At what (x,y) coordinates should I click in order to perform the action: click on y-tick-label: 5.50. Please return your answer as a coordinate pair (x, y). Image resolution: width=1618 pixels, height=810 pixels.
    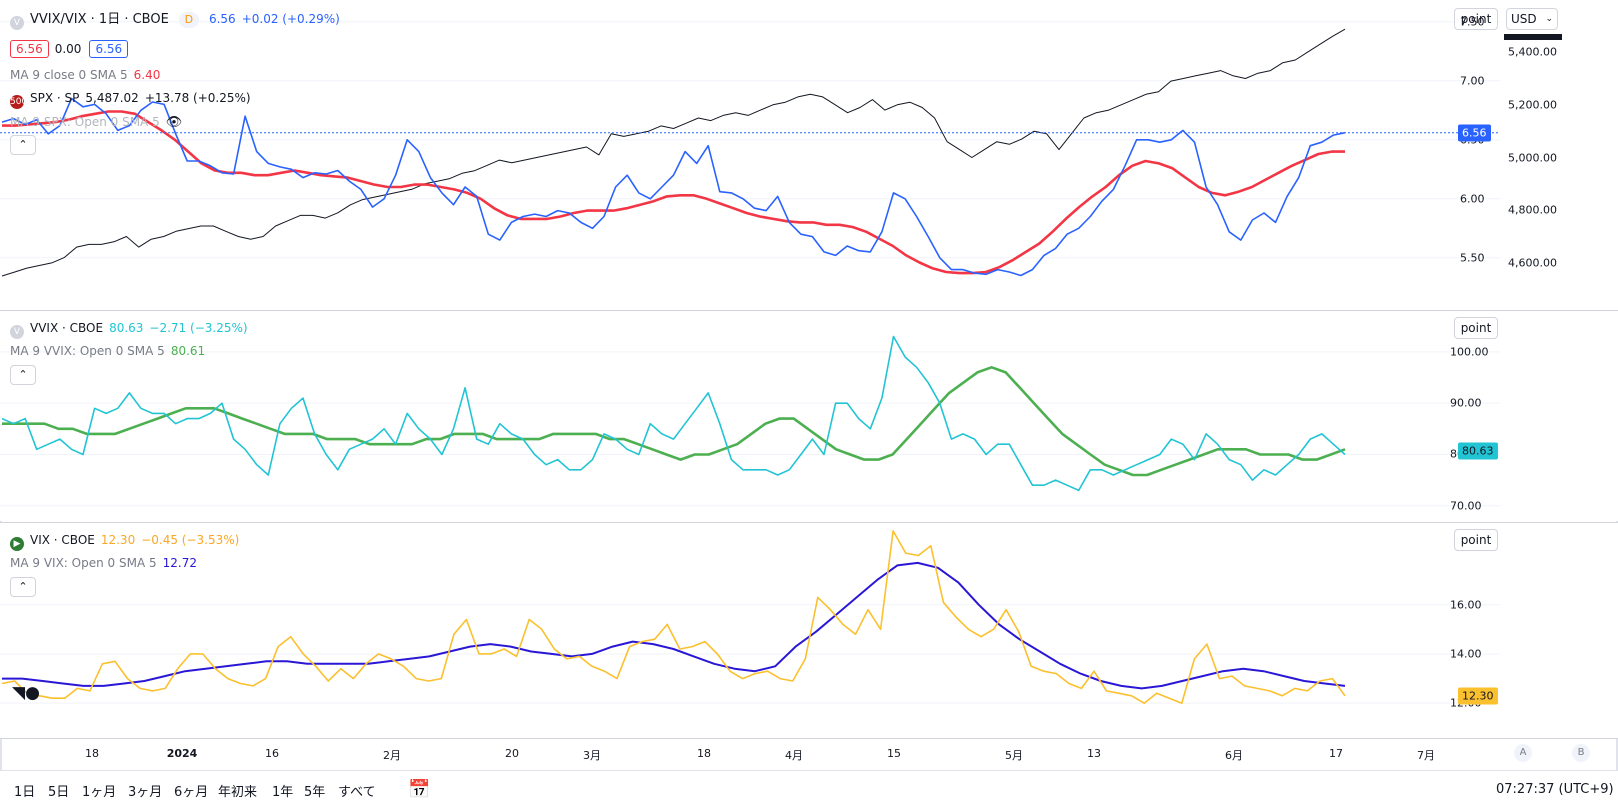
    Looking at the image, I should click on (1472, 258).